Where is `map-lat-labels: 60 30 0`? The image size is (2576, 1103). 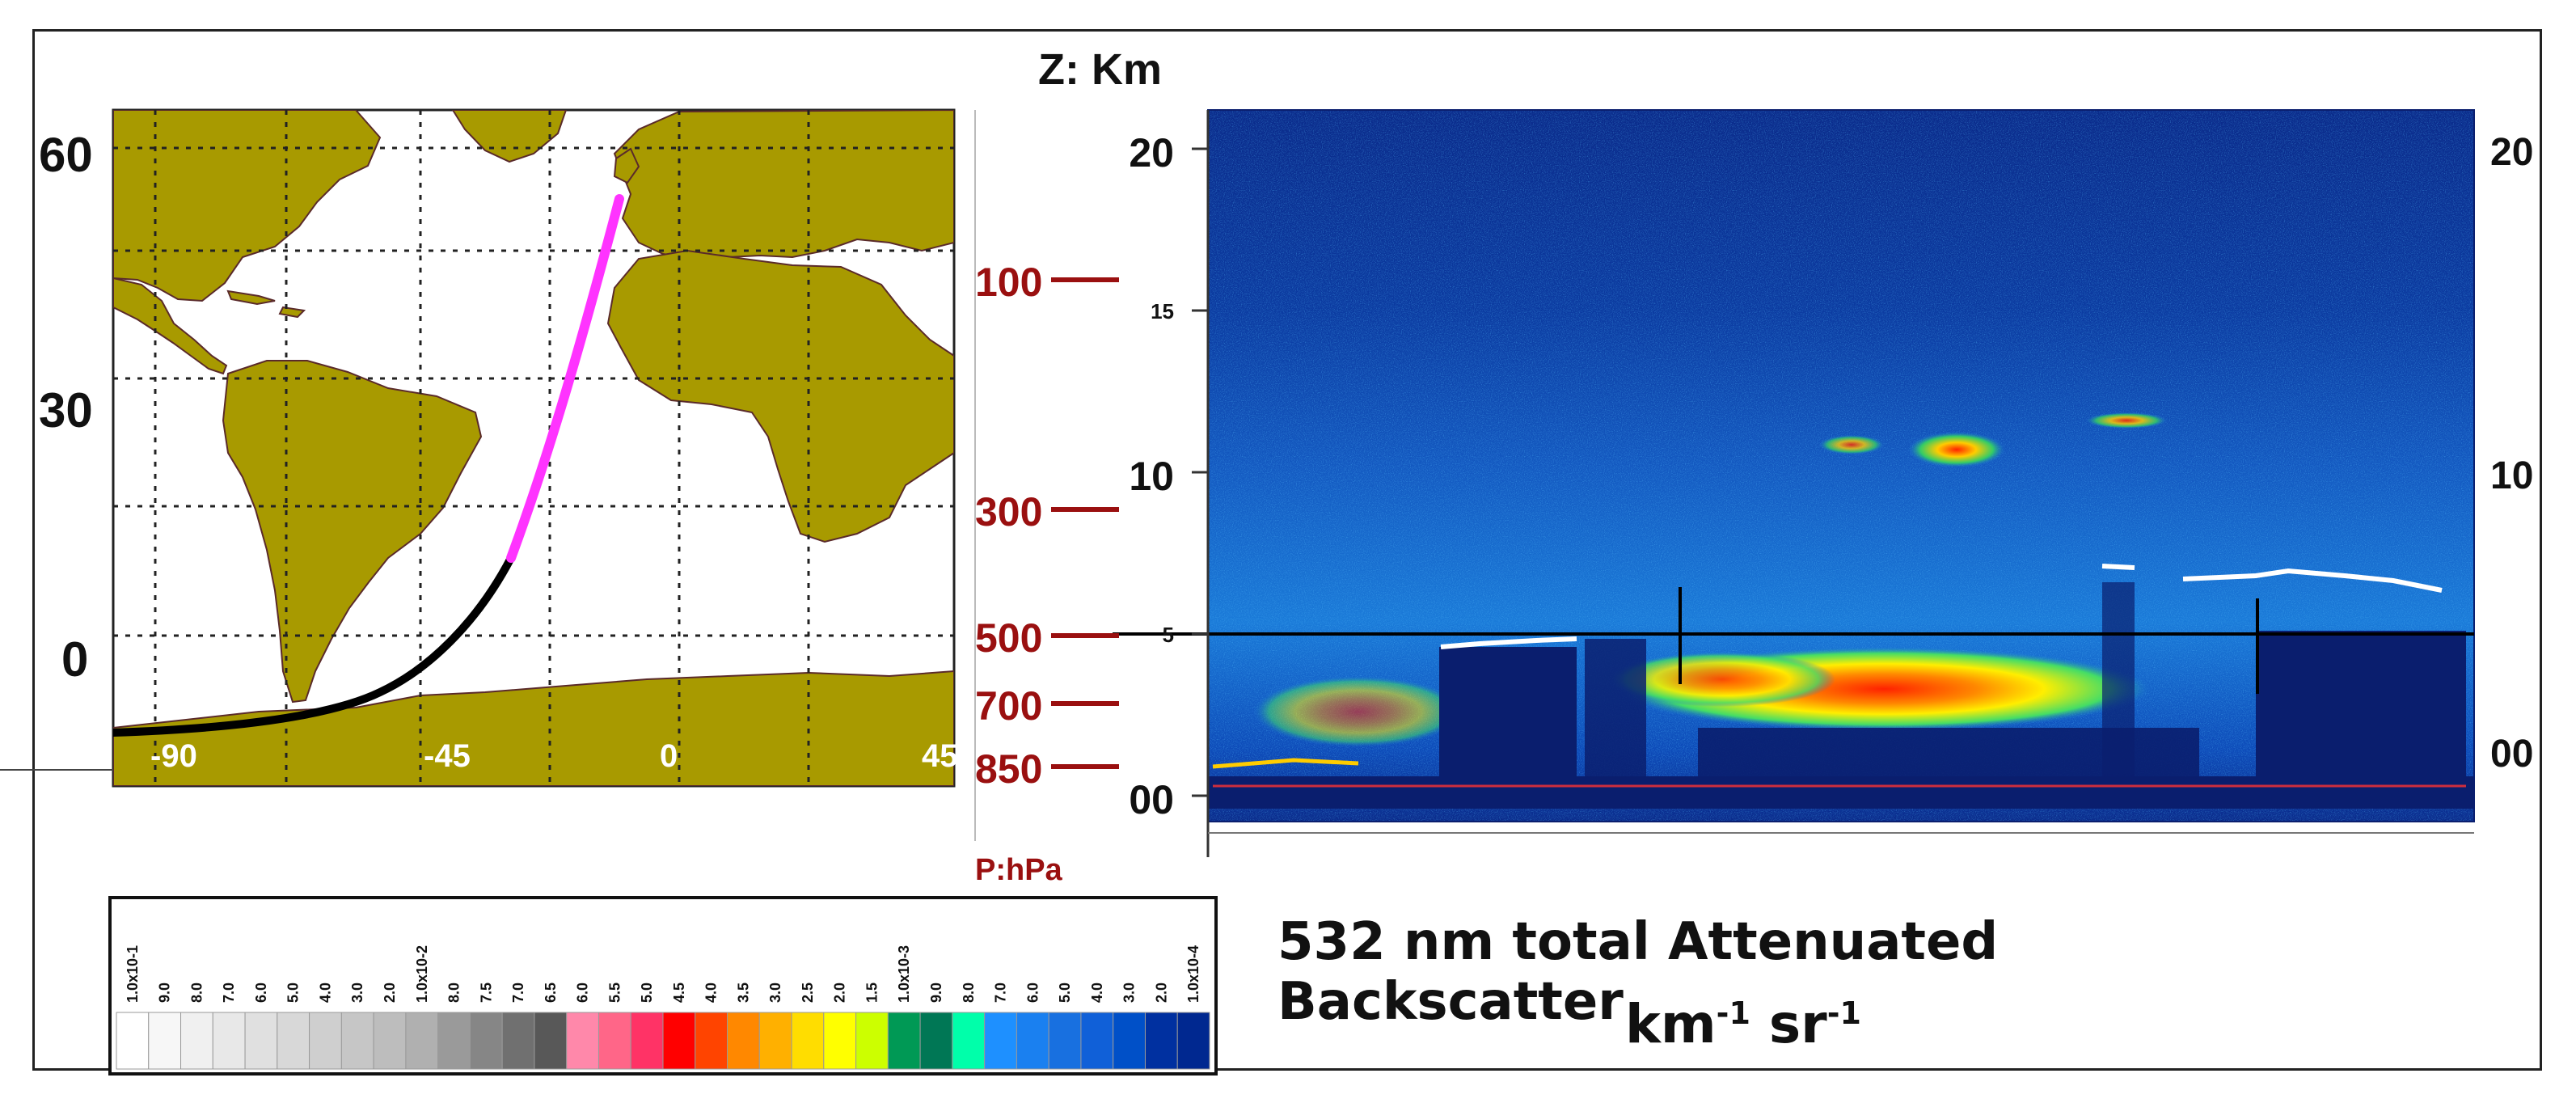
map-lat-labels: 60 30 0 is located at coordinates (66, 407).